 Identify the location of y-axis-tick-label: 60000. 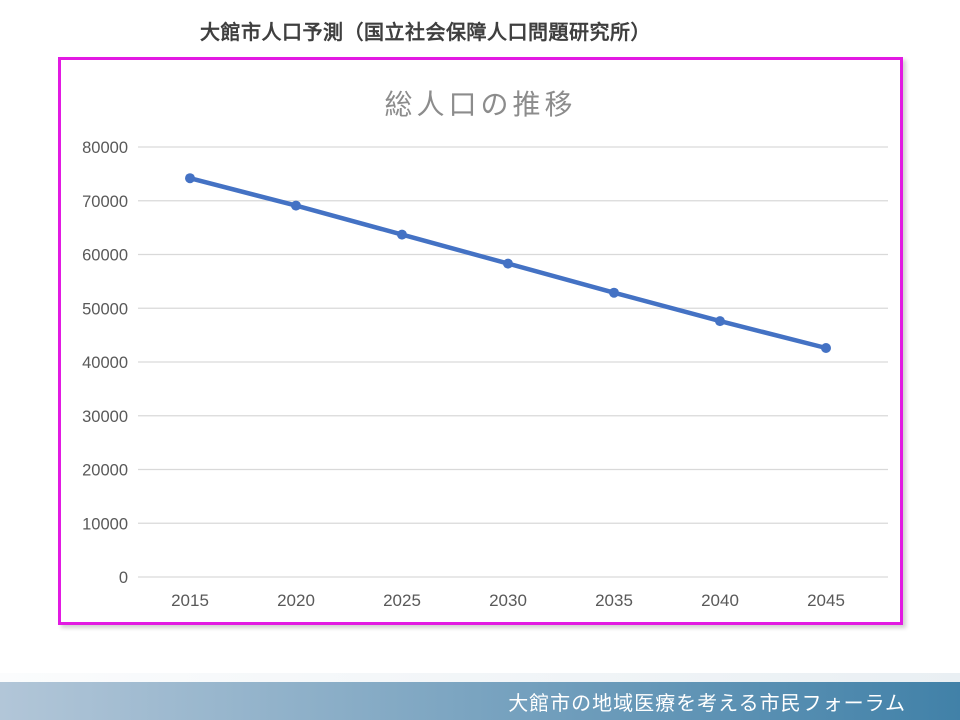
(105, 256).